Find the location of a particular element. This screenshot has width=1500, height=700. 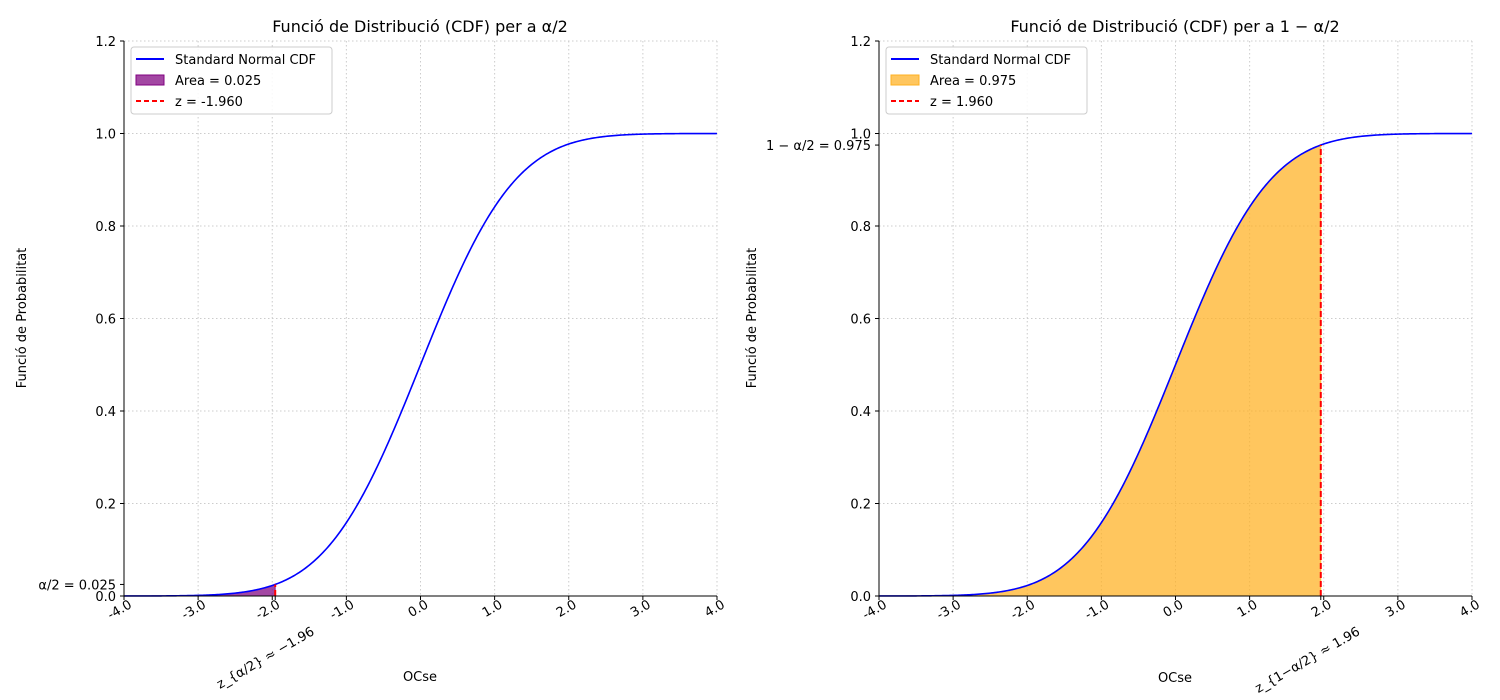

left-chart-title: Funció de Distribució (CDF) per a α/2 is located at coordinates (420, 26).